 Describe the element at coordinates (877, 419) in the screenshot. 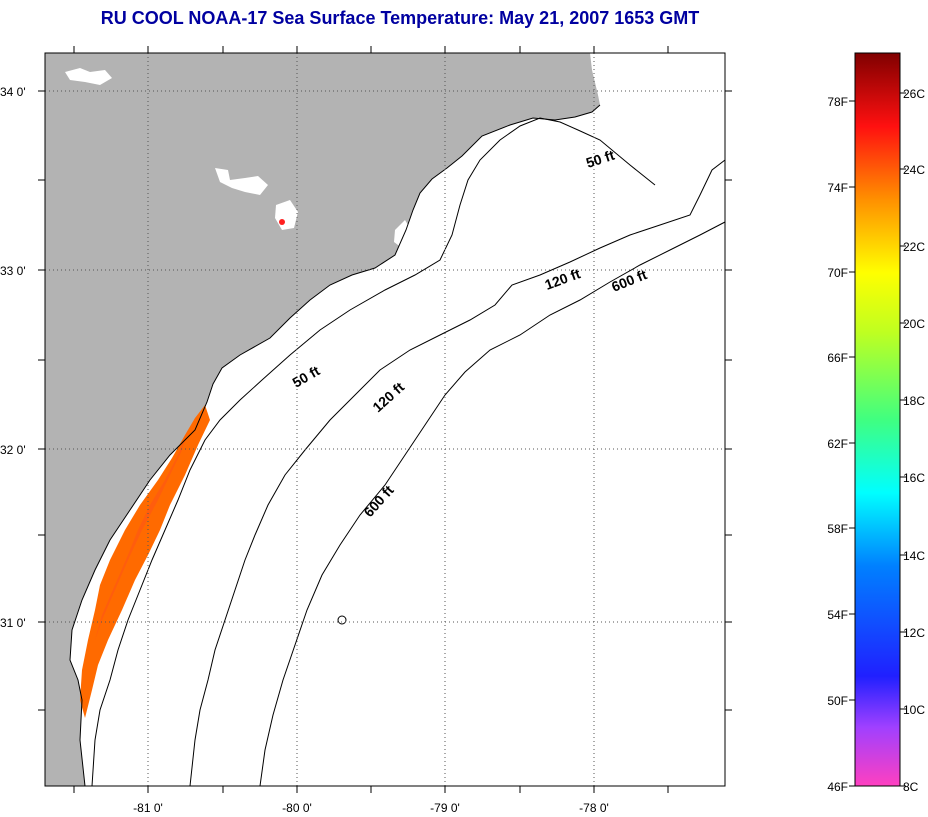

I see `colorbar-gradient` at that location.